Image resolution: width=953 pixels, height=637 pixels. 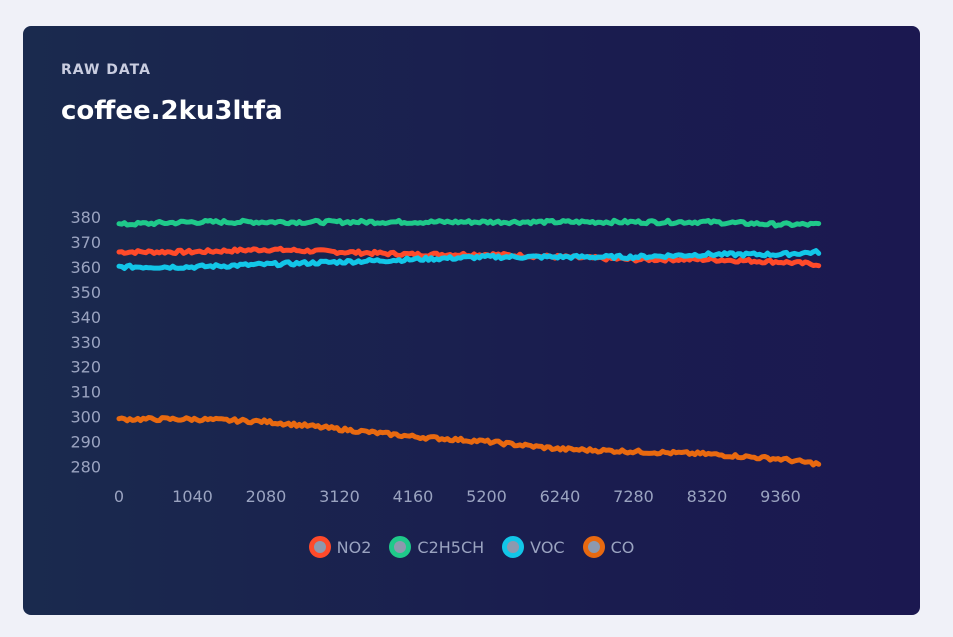 What do you see at coordinates (469, 259) in the screenshot?
I see `series-line-voc` at bounding box center [469, 259].